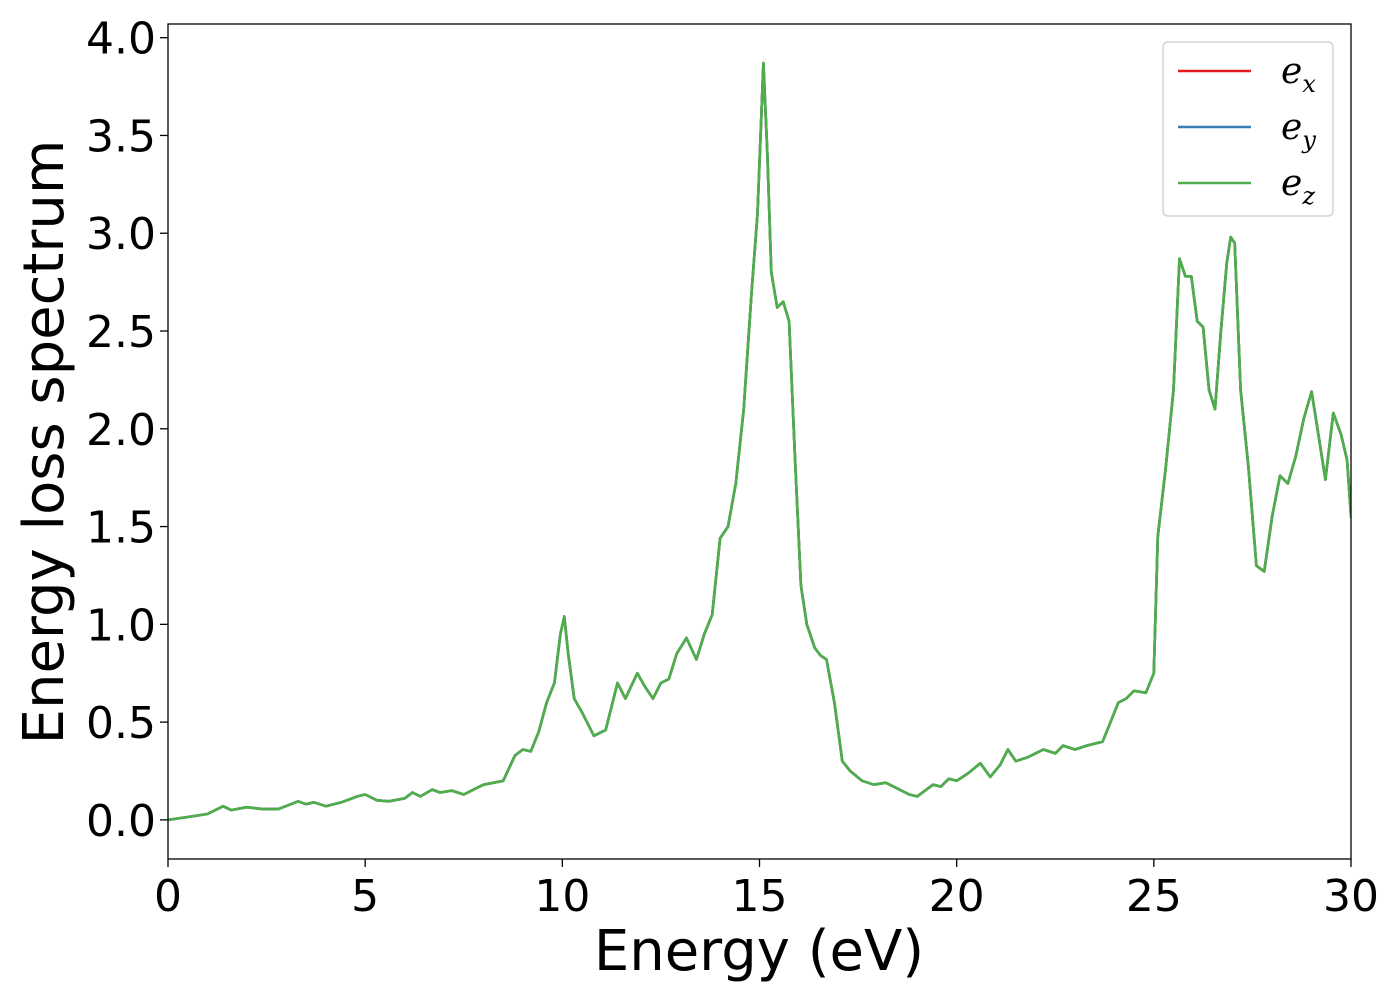  I want to click on x-tick-label: 15, so click(760, 896).